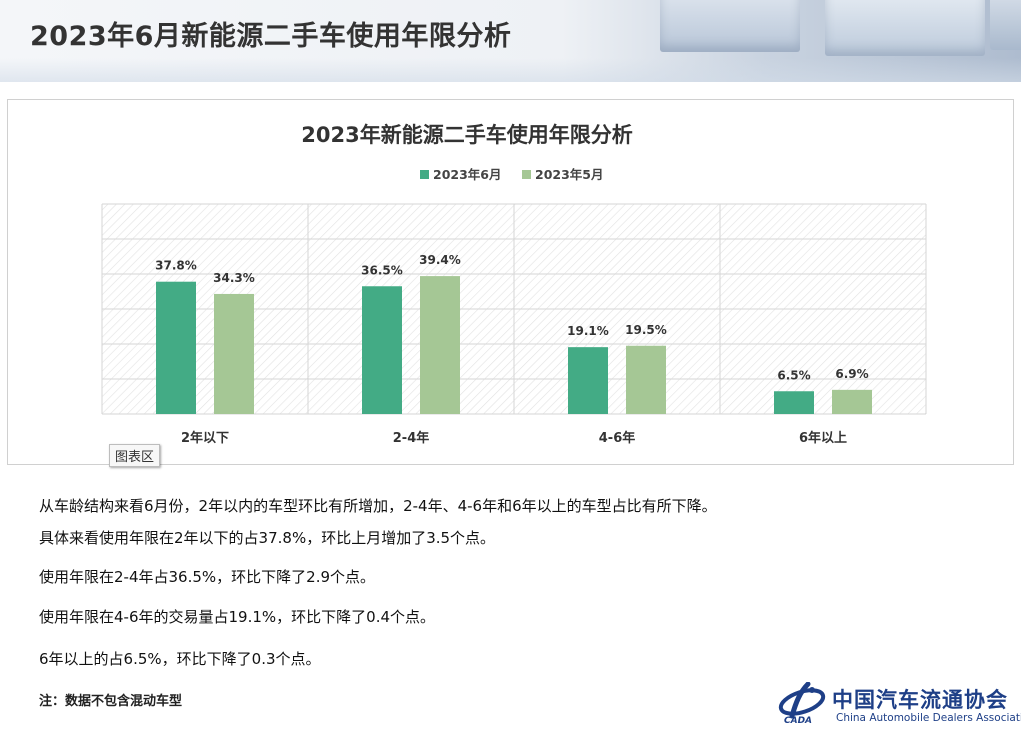 This screenshot has height=738, width=1021. What do you see at coordinates (802, 700) in the screenshot?
I see `cada-logo-icon` at bounding box center [802, 700].